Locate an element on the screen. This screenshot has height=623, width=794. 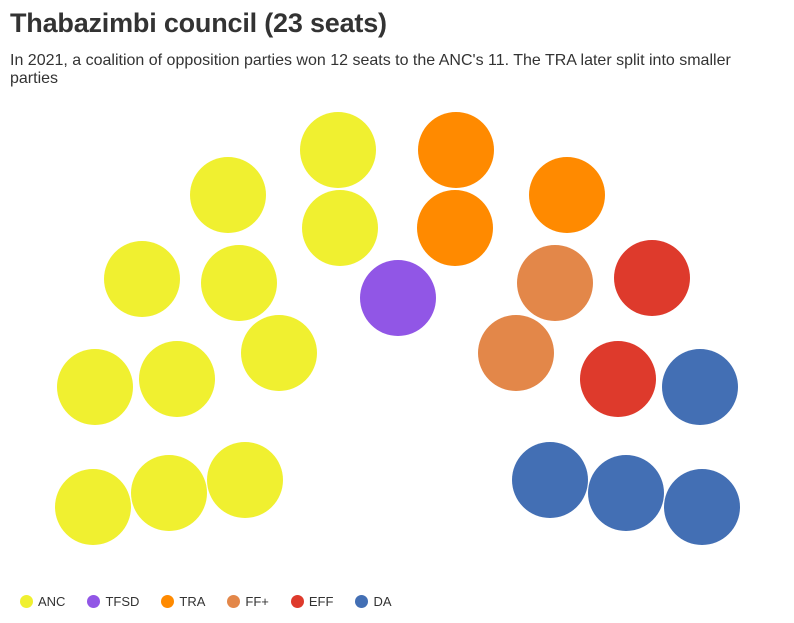
legend-item-tra: TRA is located at coordinates (183, 601).